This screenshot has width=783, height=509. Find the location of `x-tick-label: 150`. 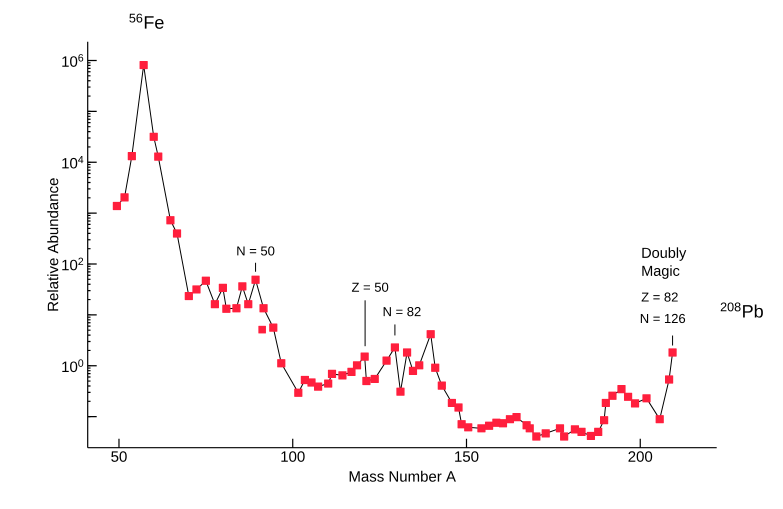

x-tick-label: 150 is located at coordinates (466, 456).